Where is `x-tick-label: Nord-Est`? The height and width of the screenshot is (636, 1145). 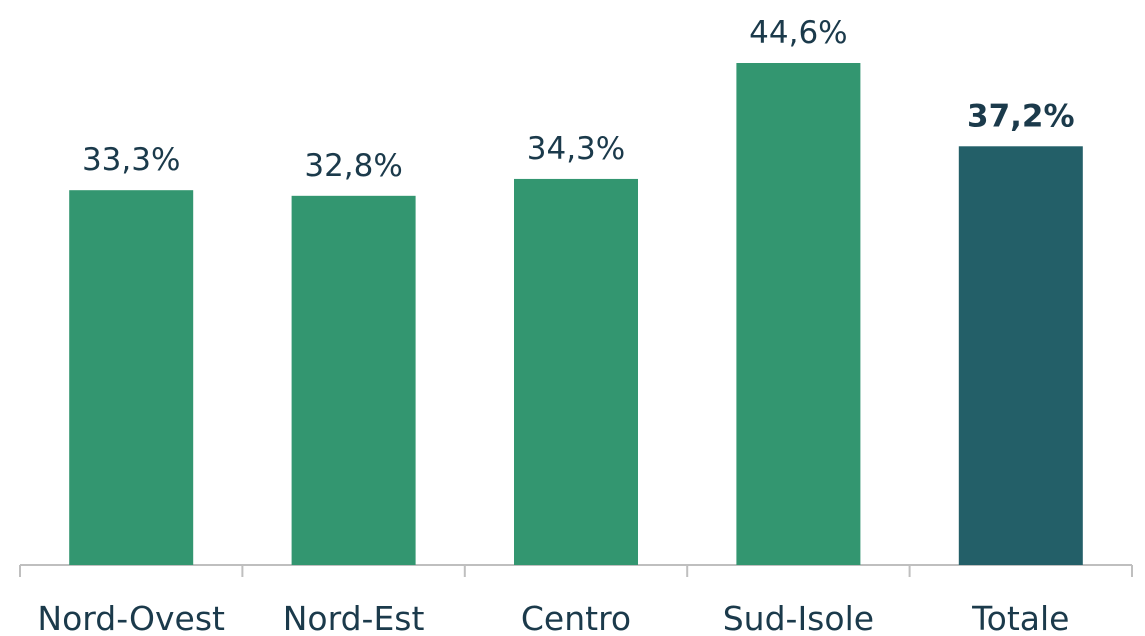 x-tick-label: Nord-Est is located at coordinates (354, 617).